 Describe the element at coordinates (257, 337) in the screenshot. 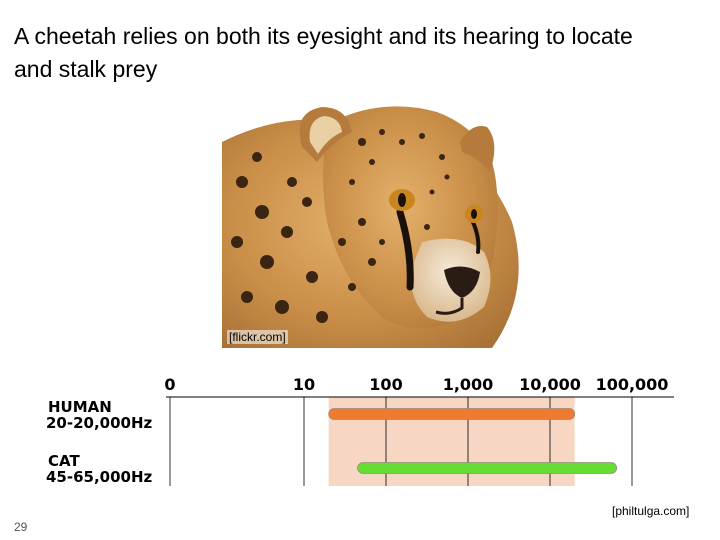

I see `photo-credit: [flickr.com]` at that location.